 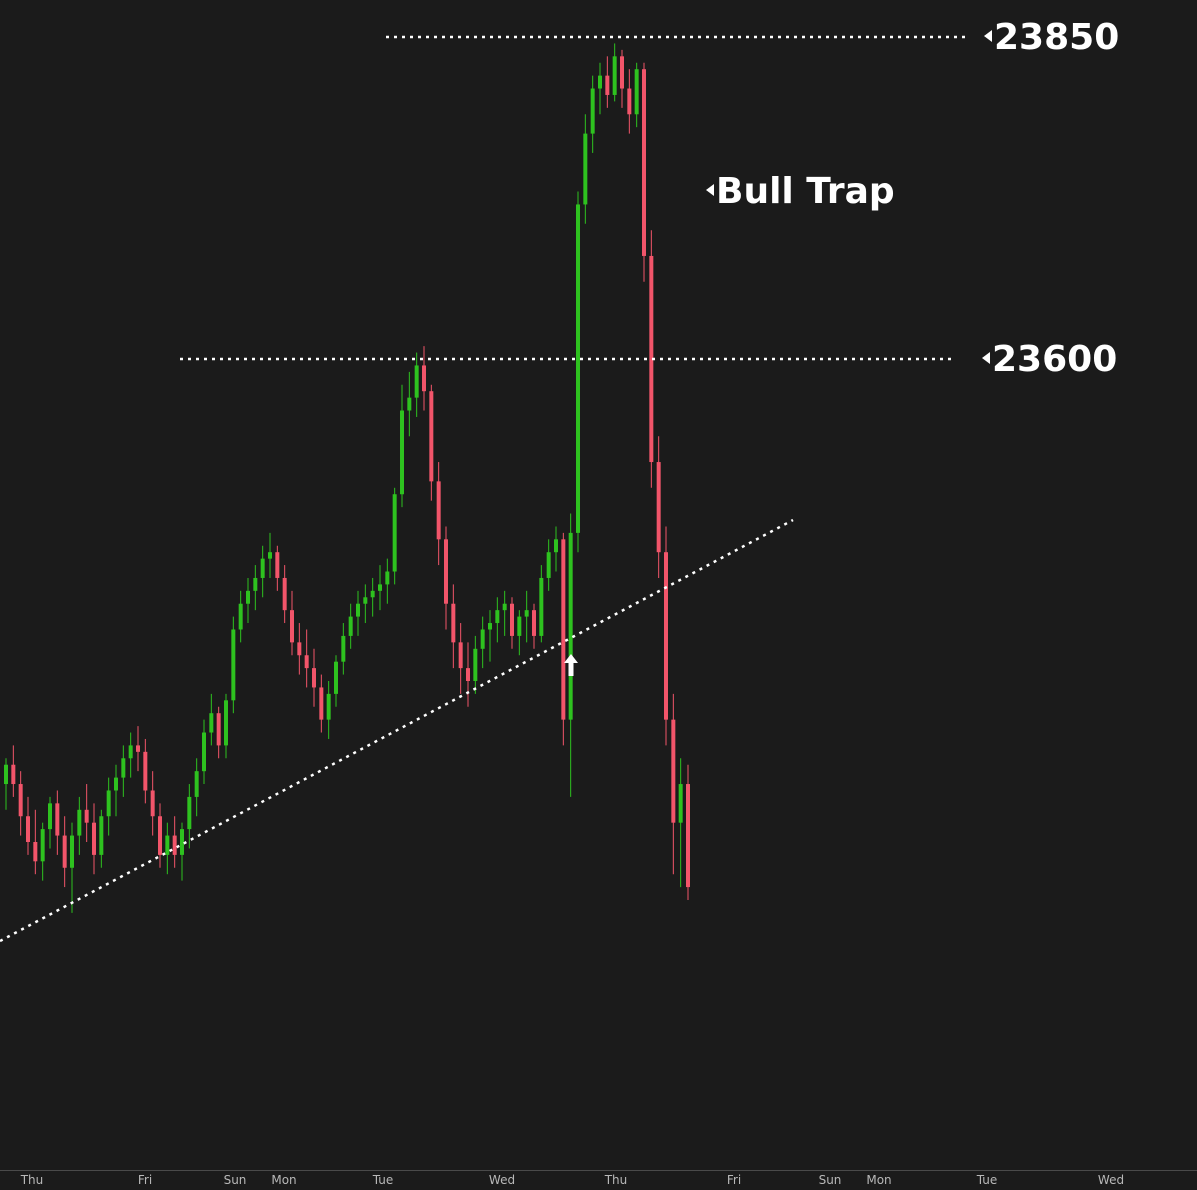 What do you see at coordinates (1051, 38) in the screenshot?
I see `level-label-23850: 23850` at bounding box center [1051, 38].